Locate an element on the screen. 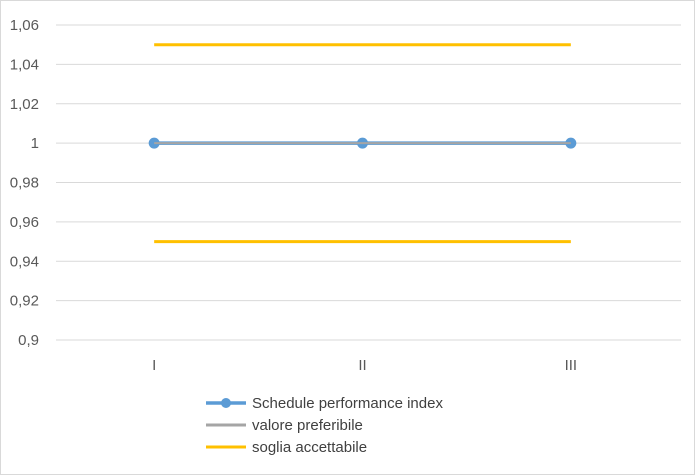  x-tick-label: III is located at coordinates (571, 365).